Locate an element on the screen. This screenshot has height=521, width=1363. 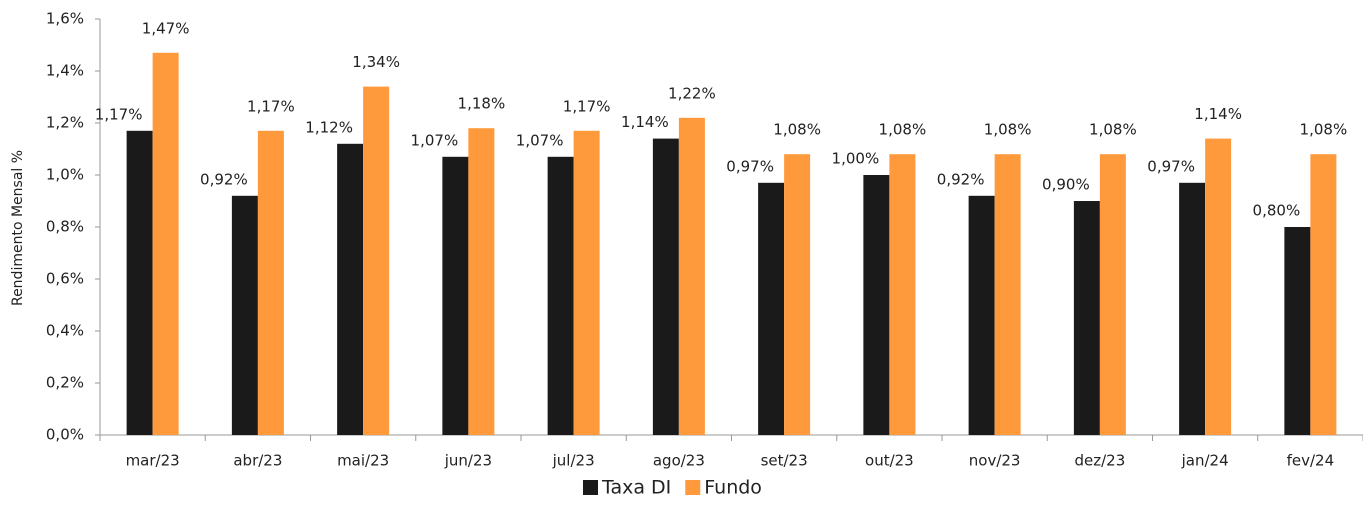
x-tick-label: jun/23 is located at coordinates (468, 461).